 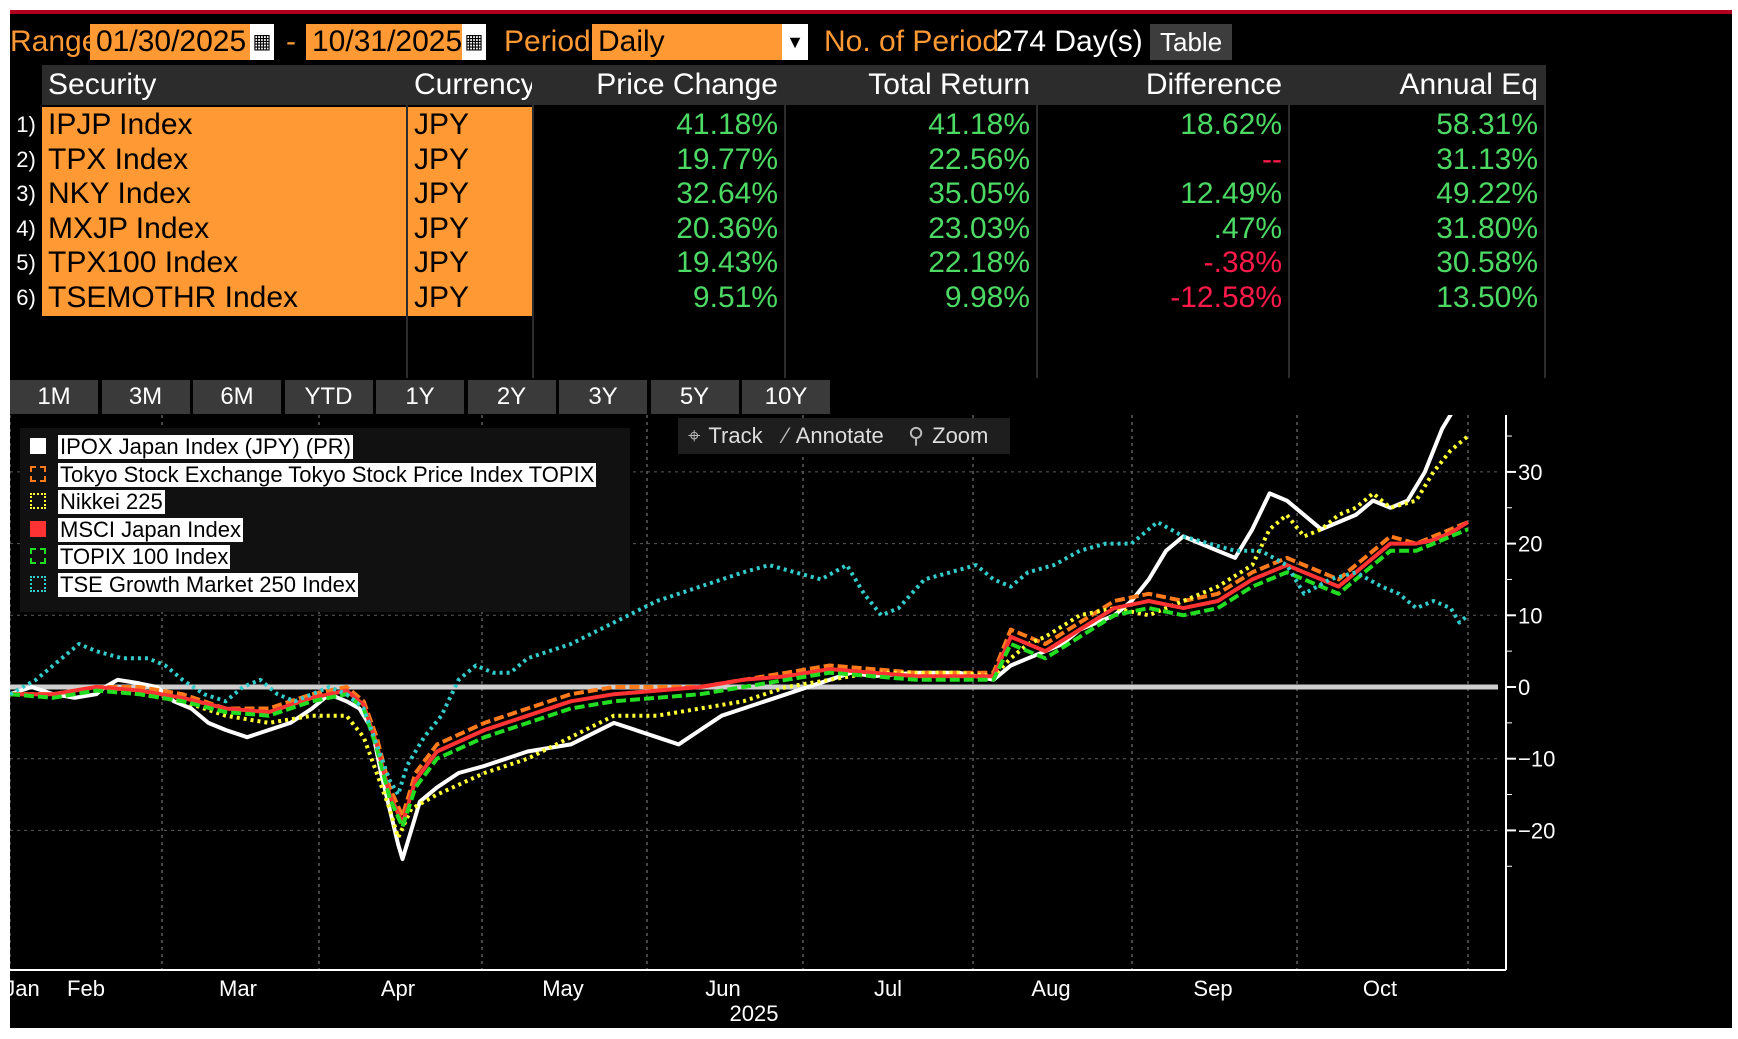 I want to click on y-tick-label: 10, so click(x=1530, y=615).